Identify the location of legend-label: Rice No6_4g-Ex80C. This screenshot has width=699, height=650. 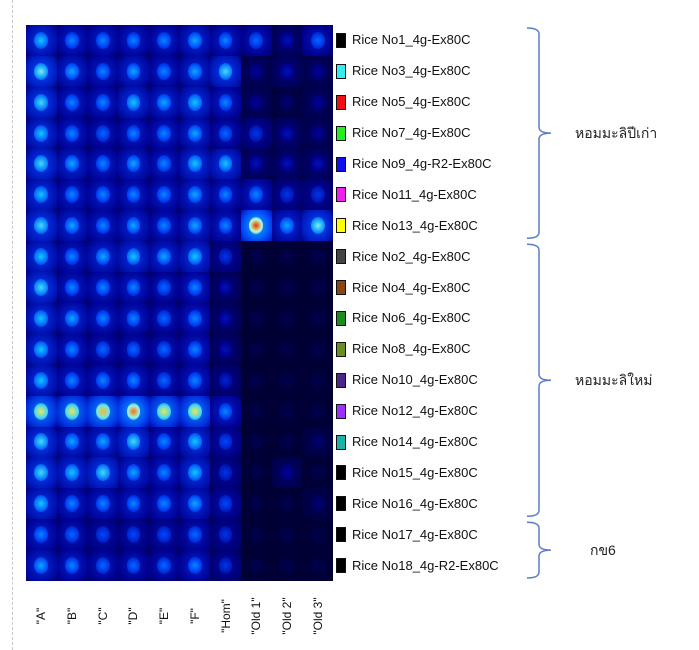
(411, 318).